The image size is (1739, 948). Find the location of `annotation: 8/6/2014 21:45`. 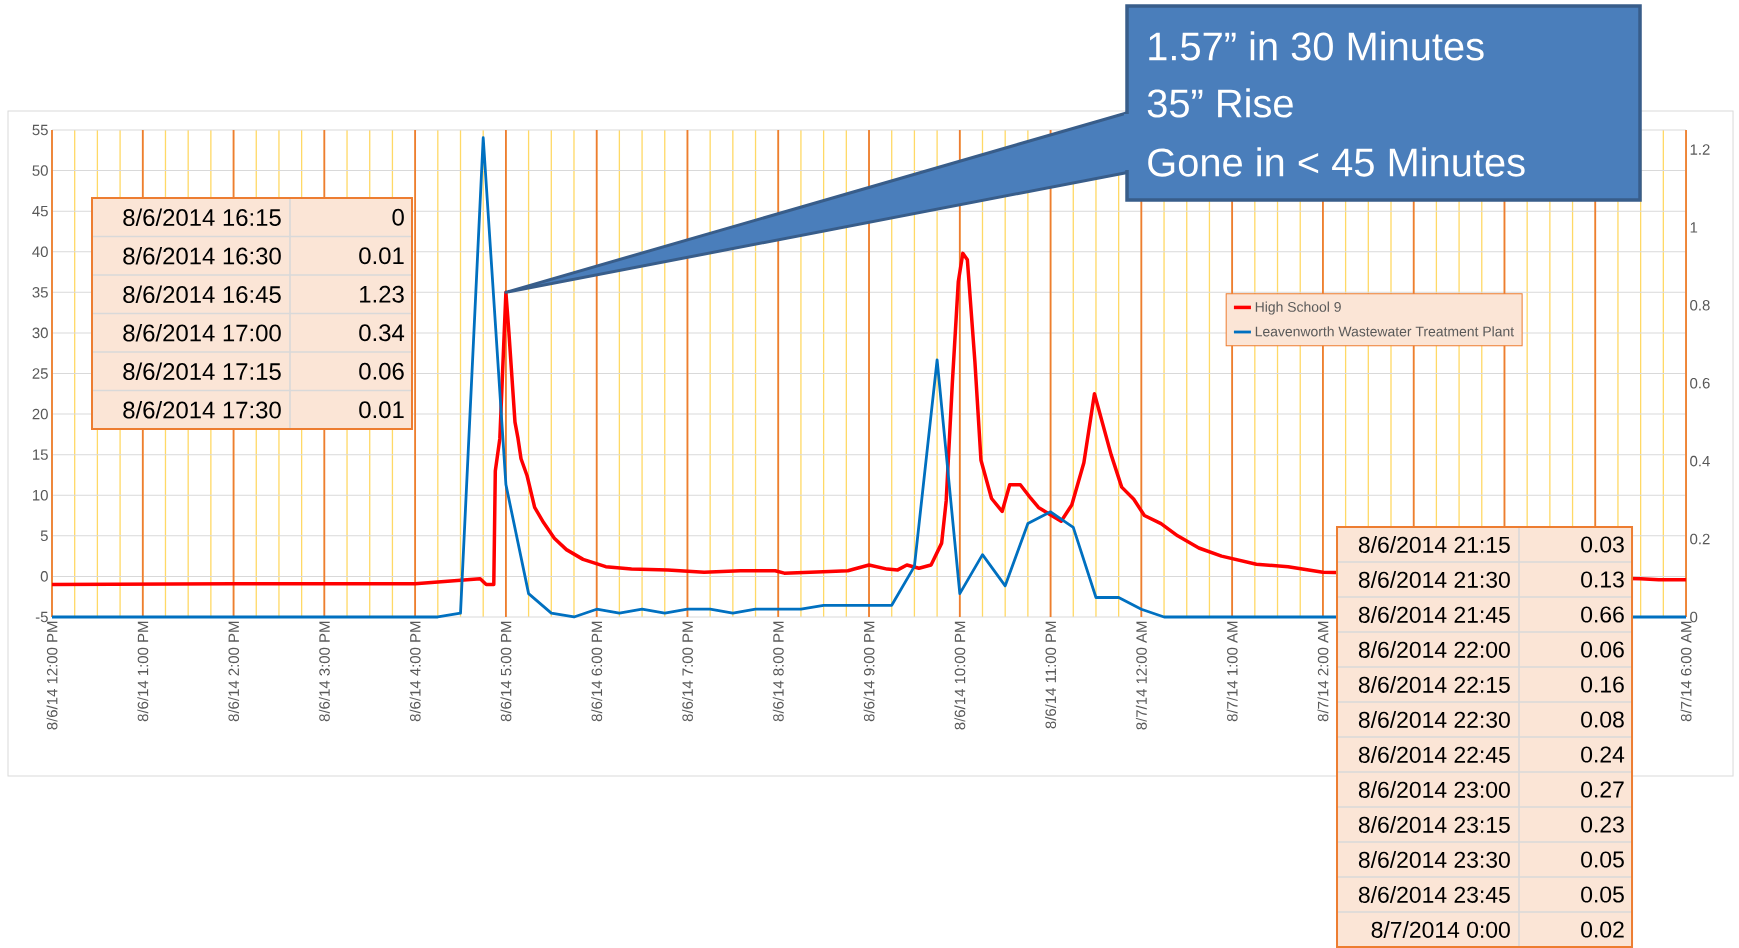

annotation: 8/6/2014 21:45 is located at coordinates (1434, 614).